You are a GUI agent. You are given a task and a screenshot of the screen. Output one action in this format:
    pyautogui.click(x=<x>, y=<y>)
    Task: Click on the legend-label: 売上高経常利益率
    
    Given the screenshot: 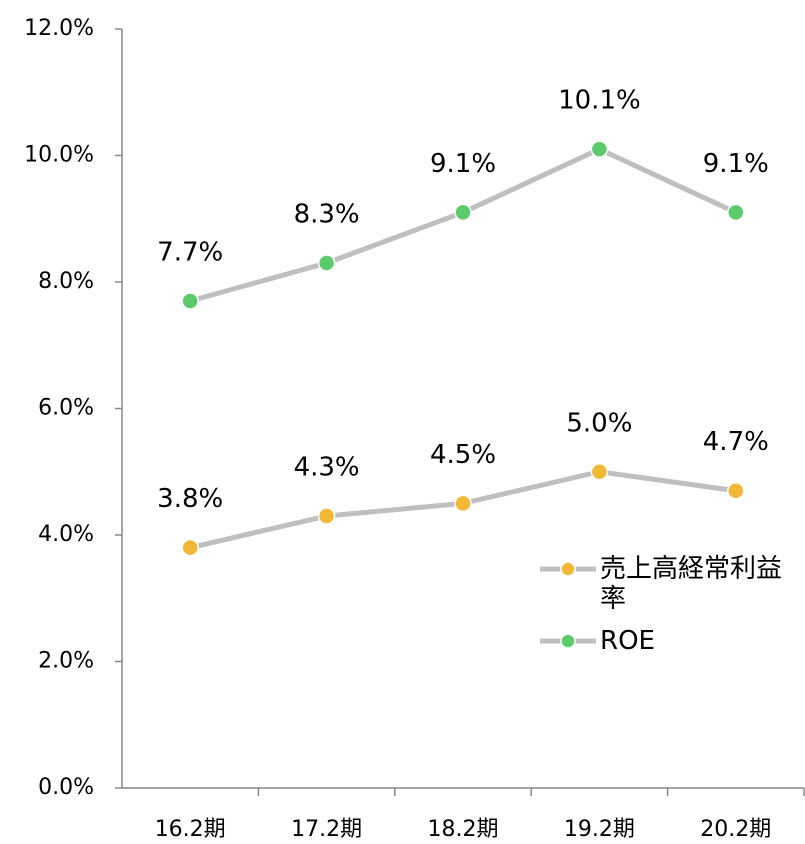 What is the action you would take?
    pyautogui.click(x=691, y=584)
    